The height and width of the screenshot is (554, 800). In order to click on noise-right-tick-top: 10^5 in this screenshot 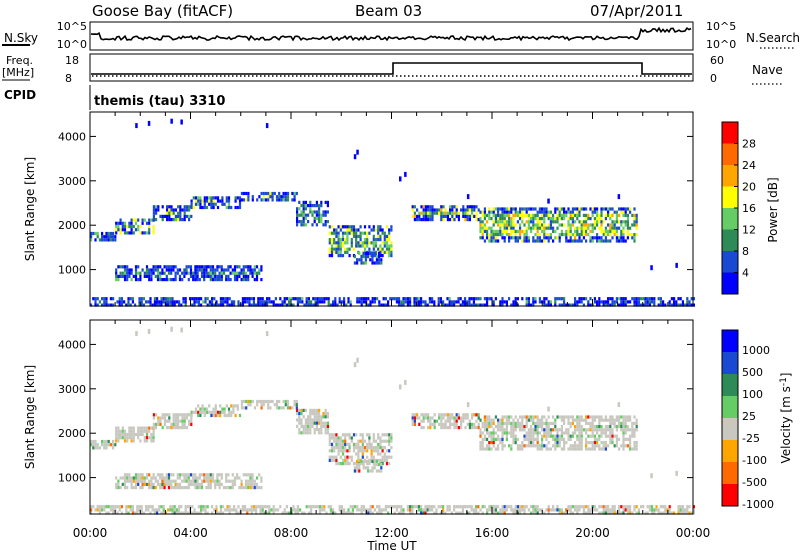, I will do `click(721, 26)`.